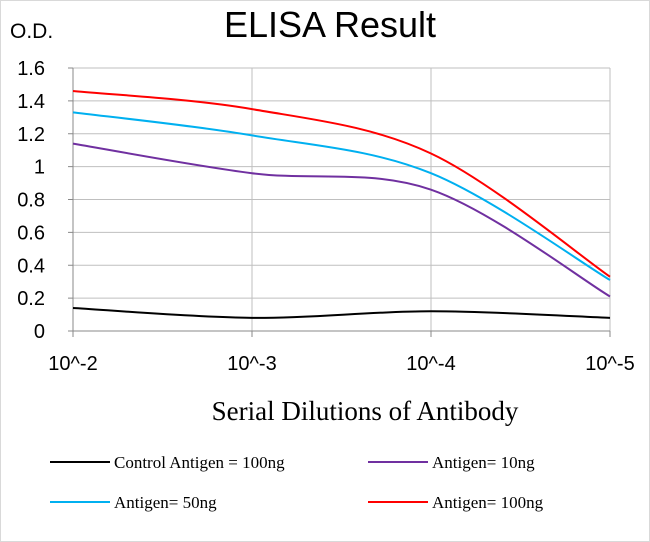 The image size is (650, 542). Describe the element at coordinates (341, 312) in the screenshot. I see `series-line` at that location.